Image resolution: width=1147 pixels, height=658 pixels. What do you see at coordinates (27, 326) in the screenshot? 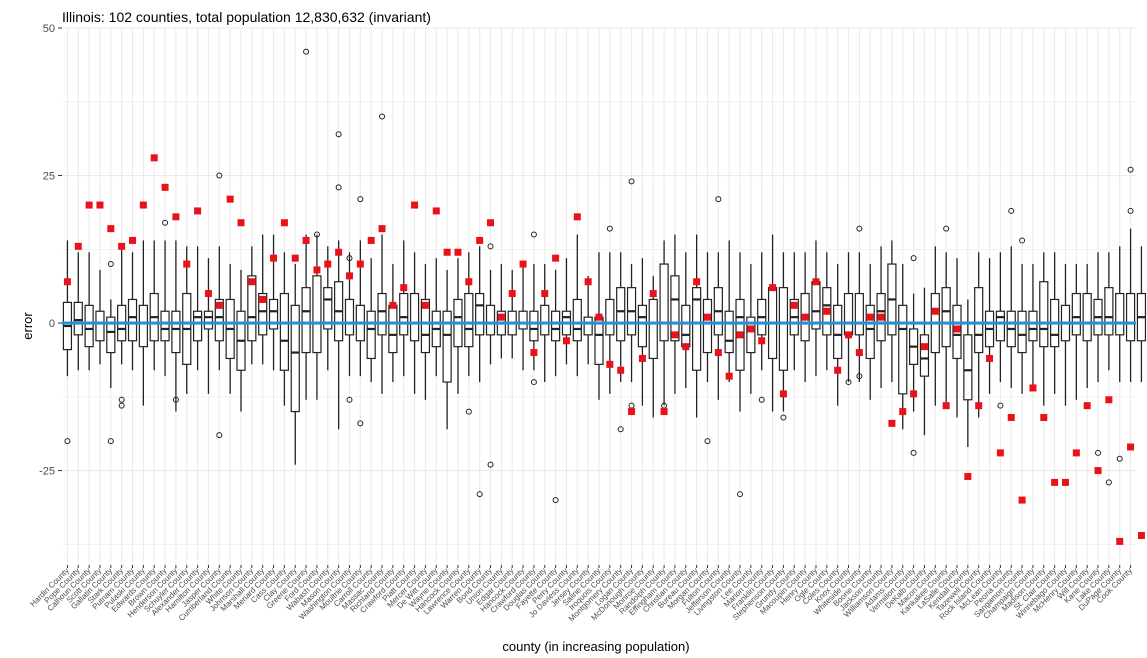
I see `y-axis-label: error` at bounding box center [27, 326].